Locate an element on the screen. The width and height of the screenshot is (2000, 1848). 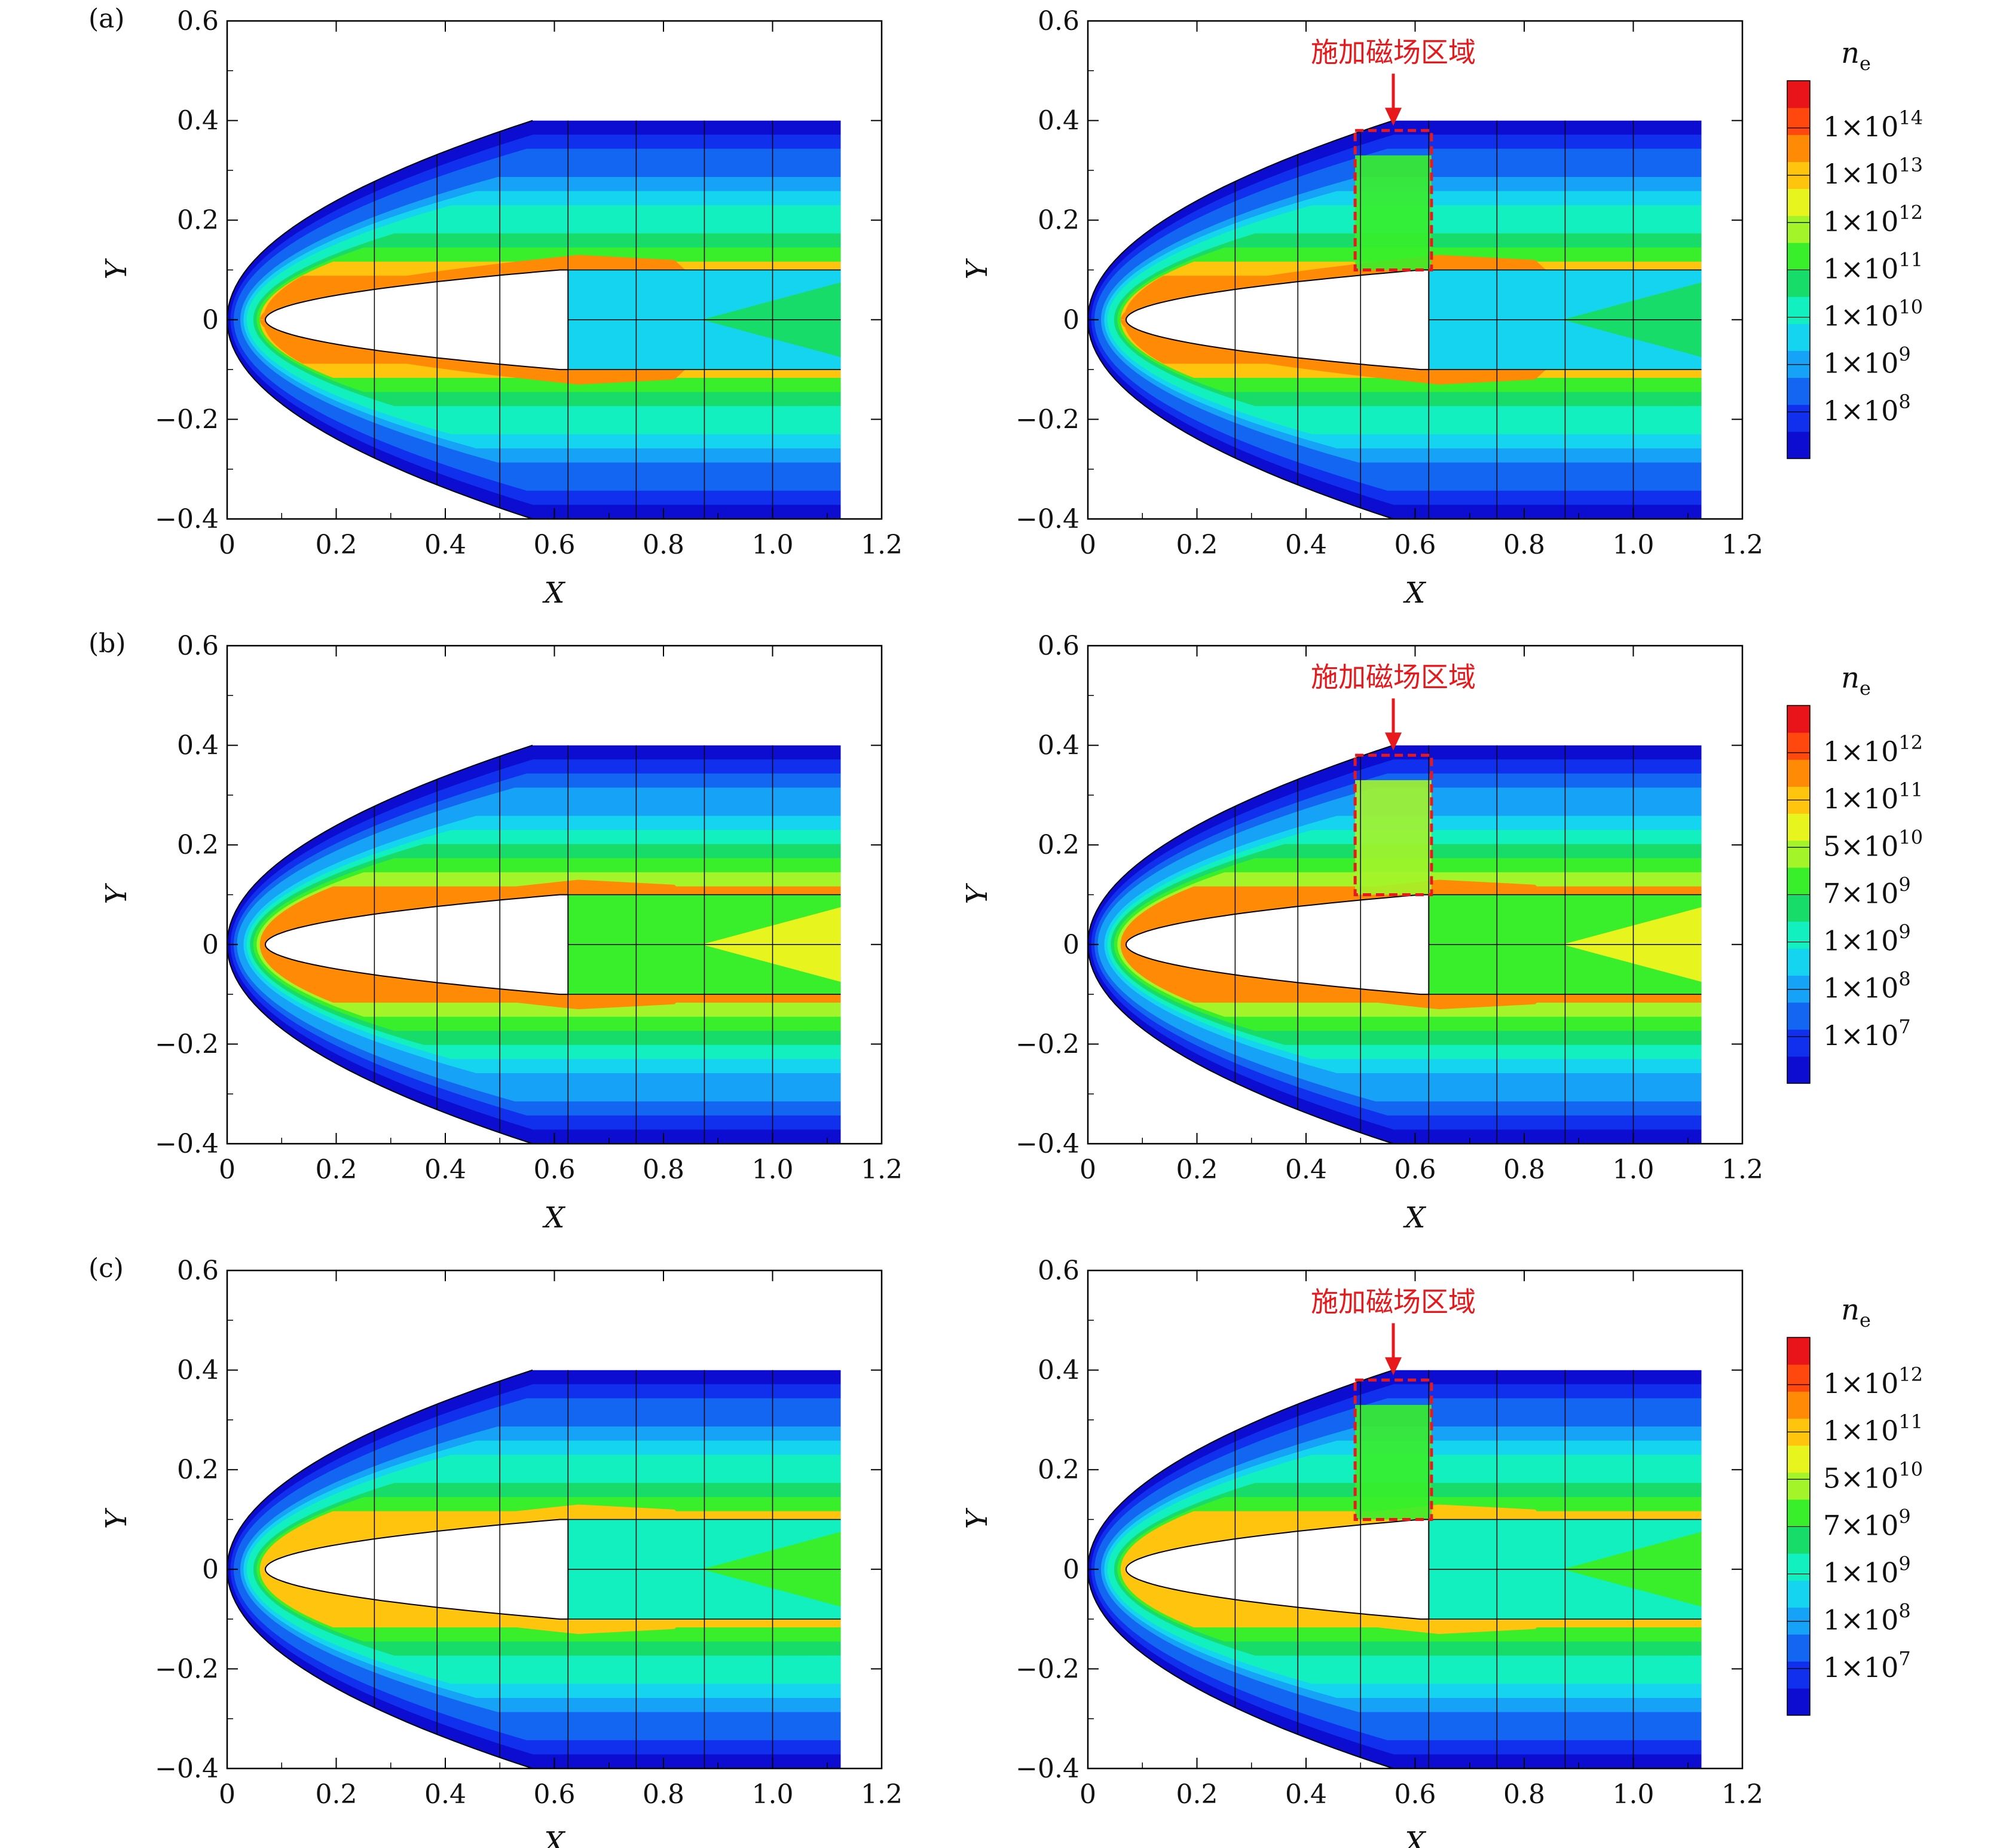
contour-panel-c-no-field: 0 0.2 0.4 0.6 0.8 1.0 1.2 −0.4 −0.2 0 0.2 0.4 0.6 X Y is located at coordinates (502, 1552).